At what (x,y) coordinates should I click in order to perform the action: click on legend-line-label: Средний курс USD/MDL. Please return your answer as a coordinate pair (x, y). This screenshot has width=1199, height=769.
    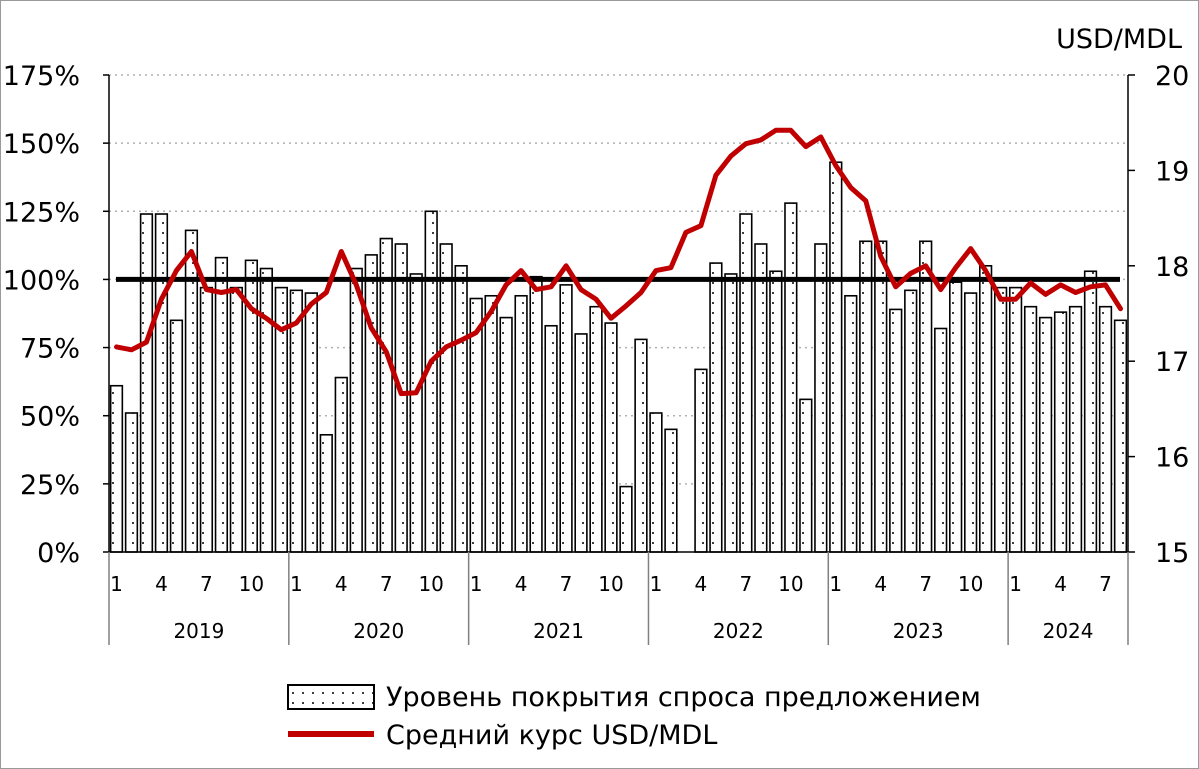
    Looking at the image, I should click on (551, 735).